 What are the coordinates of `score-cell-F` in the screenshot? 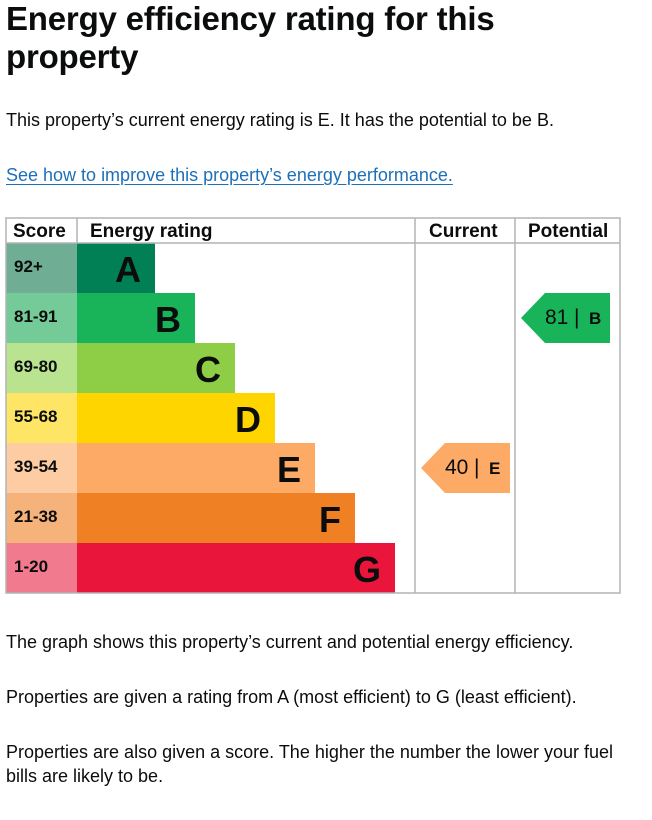 It's located at (41, 518).